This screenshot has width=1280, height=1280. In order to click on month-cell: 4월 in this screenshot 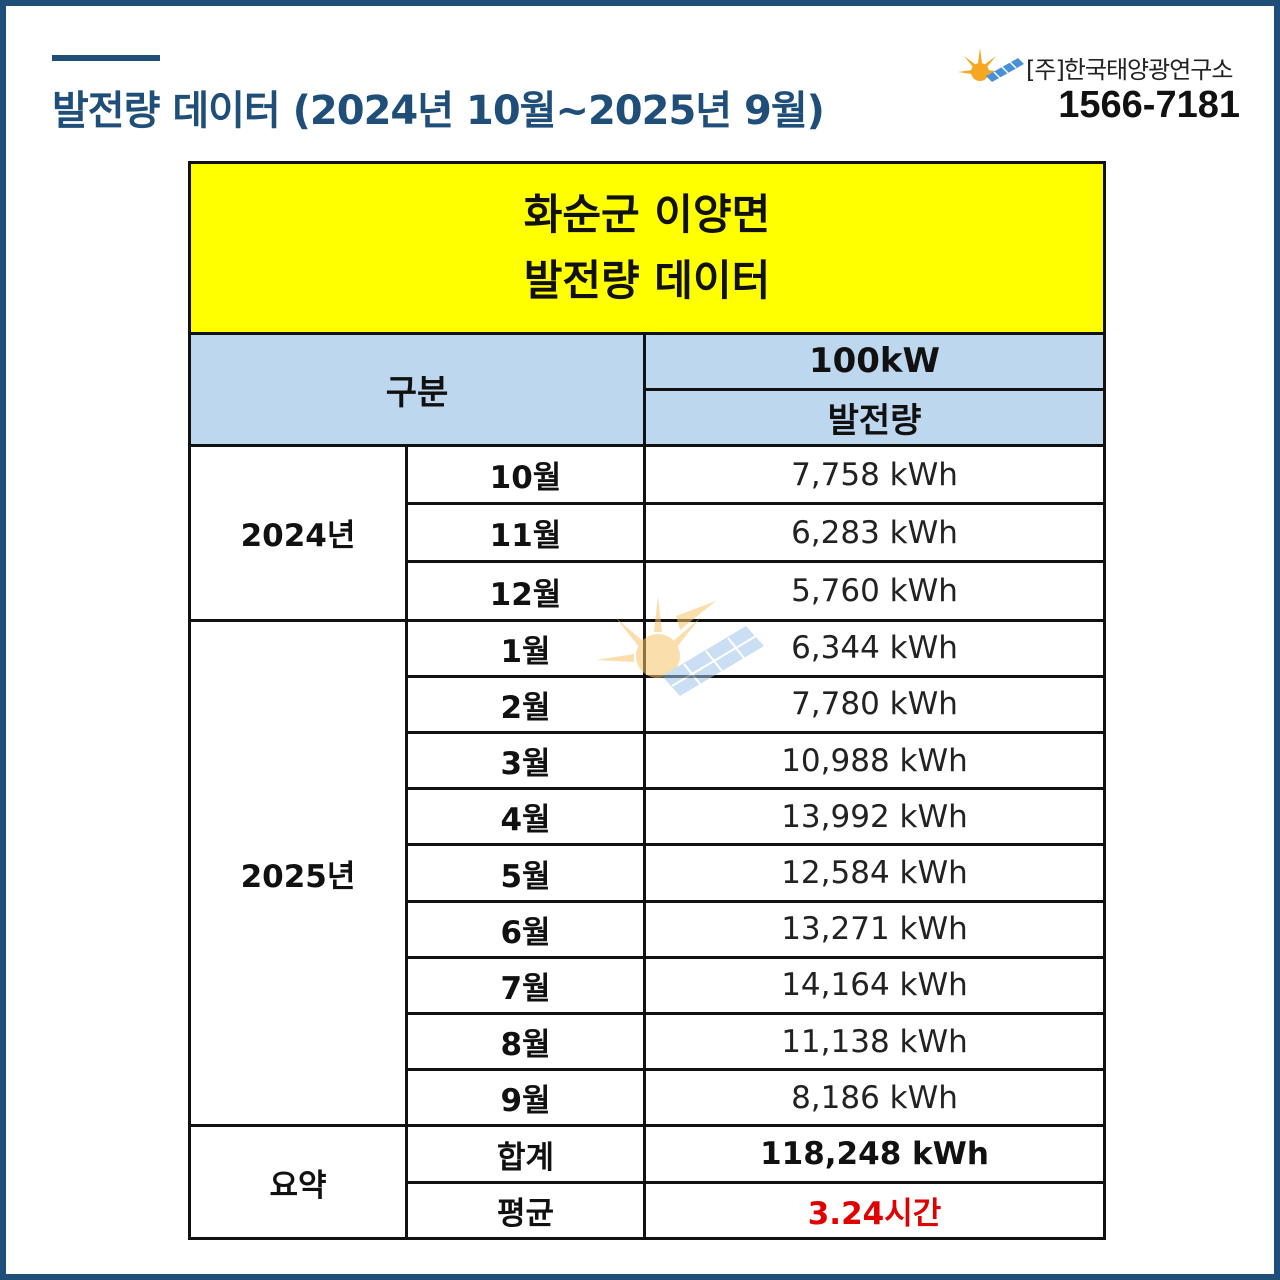, I will do `click(525, 817)`.